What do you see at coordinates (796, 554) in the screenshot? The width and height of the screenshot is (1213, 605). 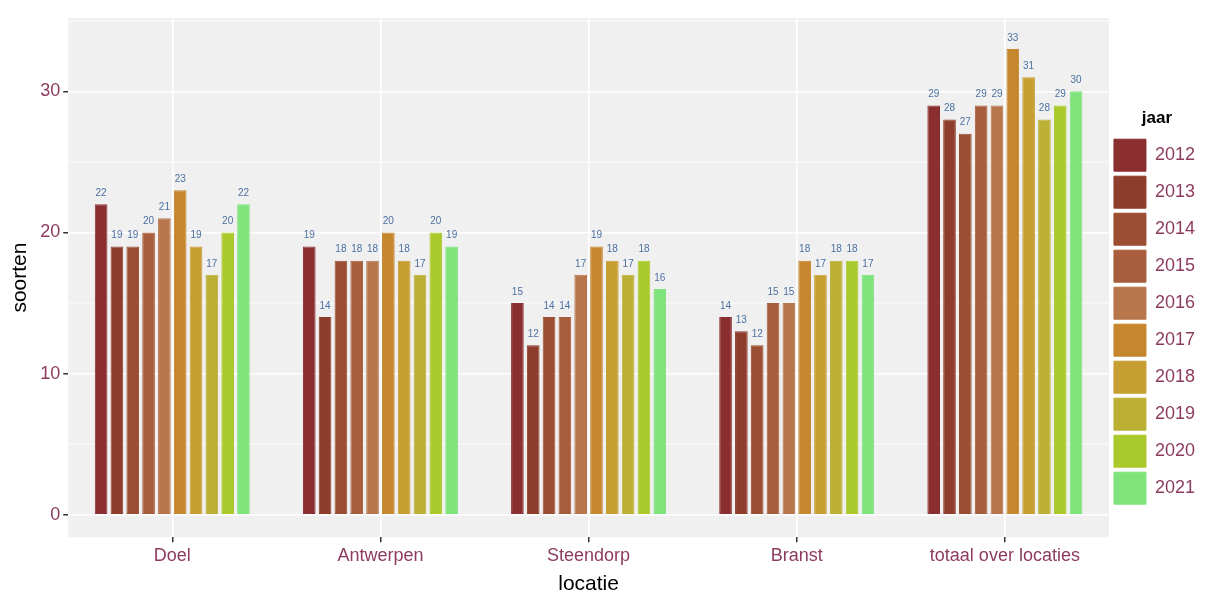 I see `x-tick-label: Branst` at bounding box center [796, 554].